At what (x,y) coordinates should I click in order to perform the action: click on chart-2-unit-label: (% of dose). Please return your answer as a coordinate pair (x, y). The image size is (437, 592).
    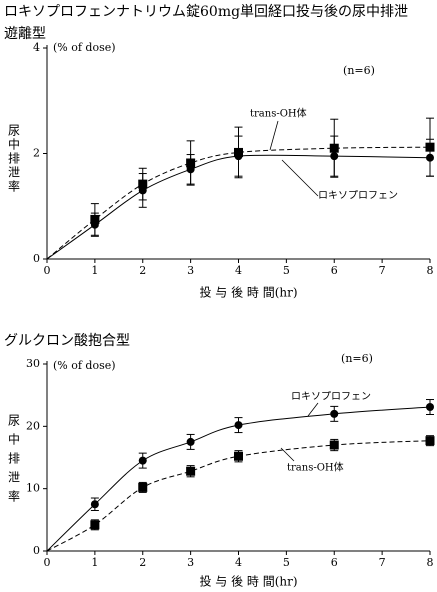
    Looking at the image, I should click on (84, 365).